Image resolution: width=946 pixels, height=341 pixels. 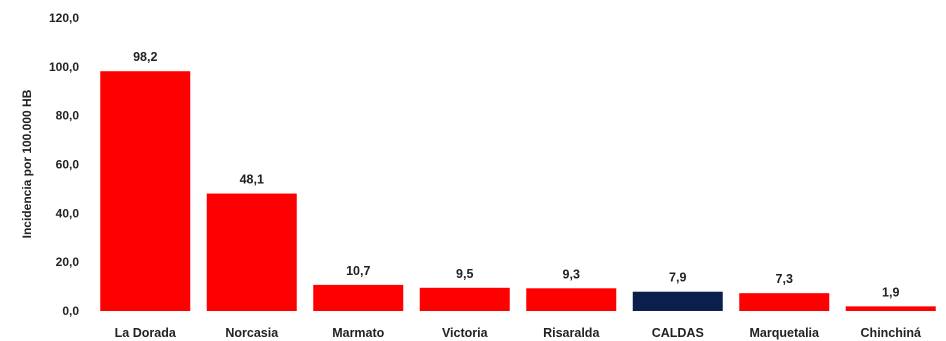 I want to click on data-label: 7,3, so click(x=784, y=279).